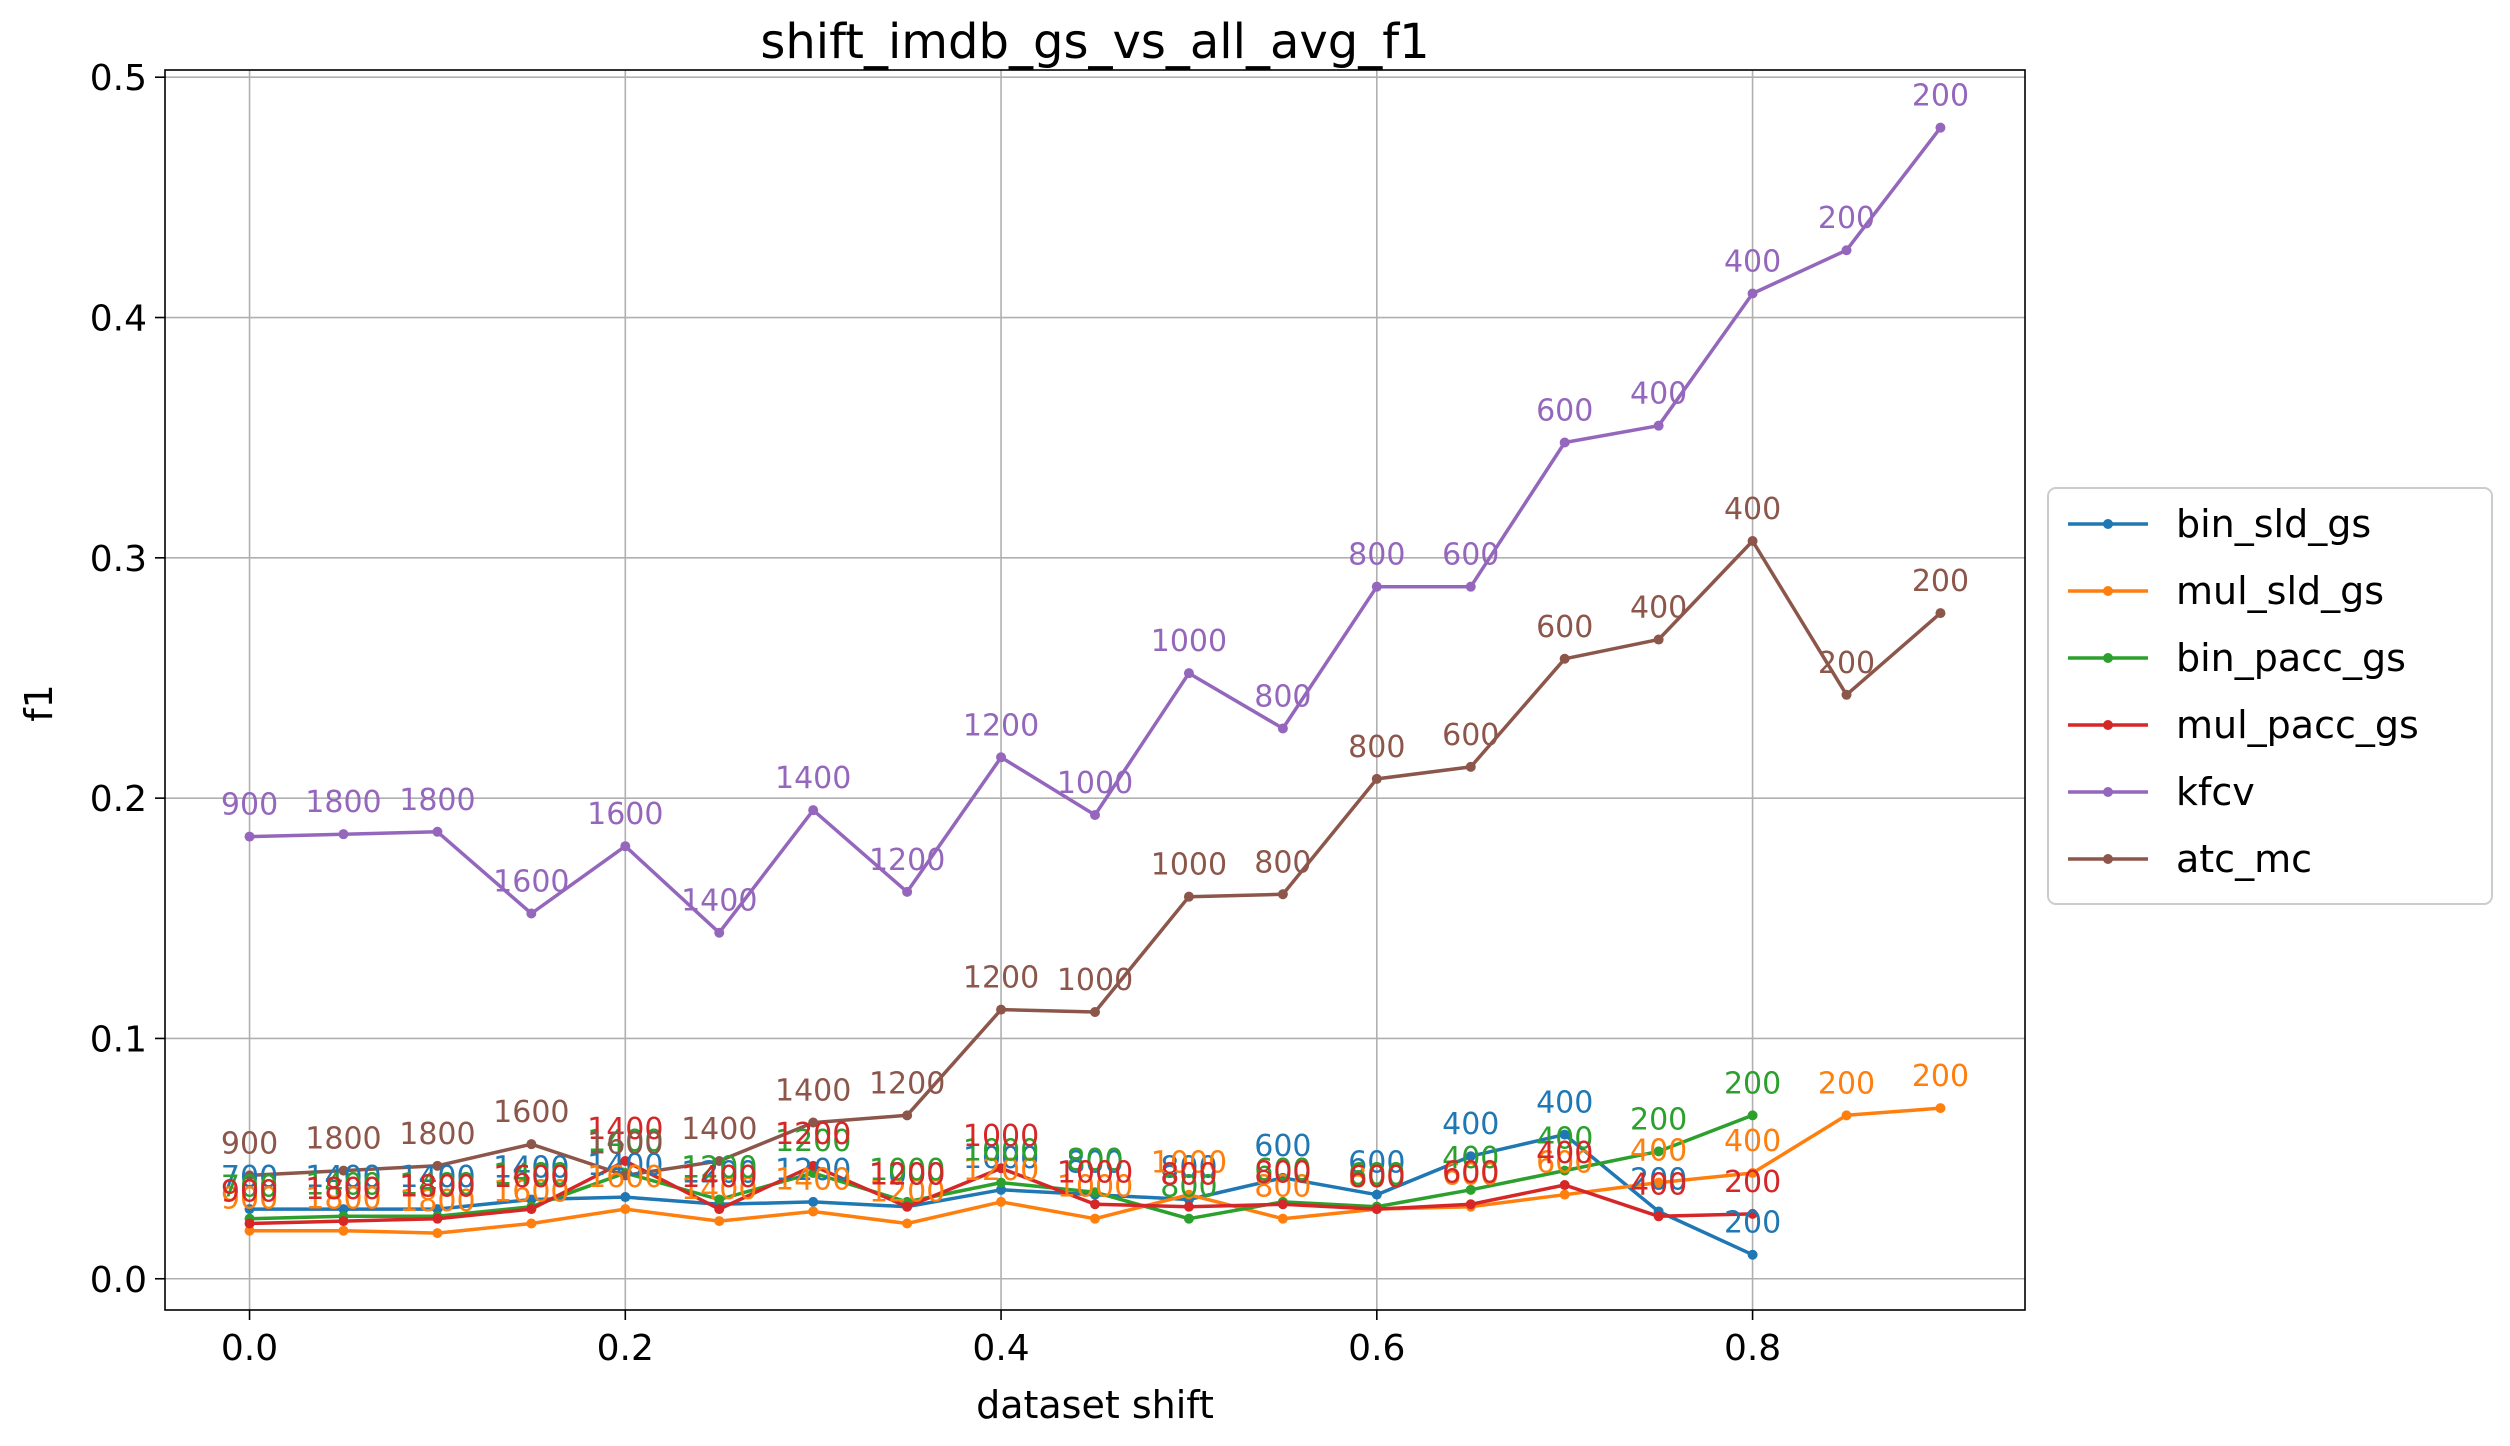 The height and width of the screenshot is (1446, 2510). Describe the element at coordinates (1564, 1139) in the screenshot. I see `point-label-bin_pacc_gs: 400` at that location.